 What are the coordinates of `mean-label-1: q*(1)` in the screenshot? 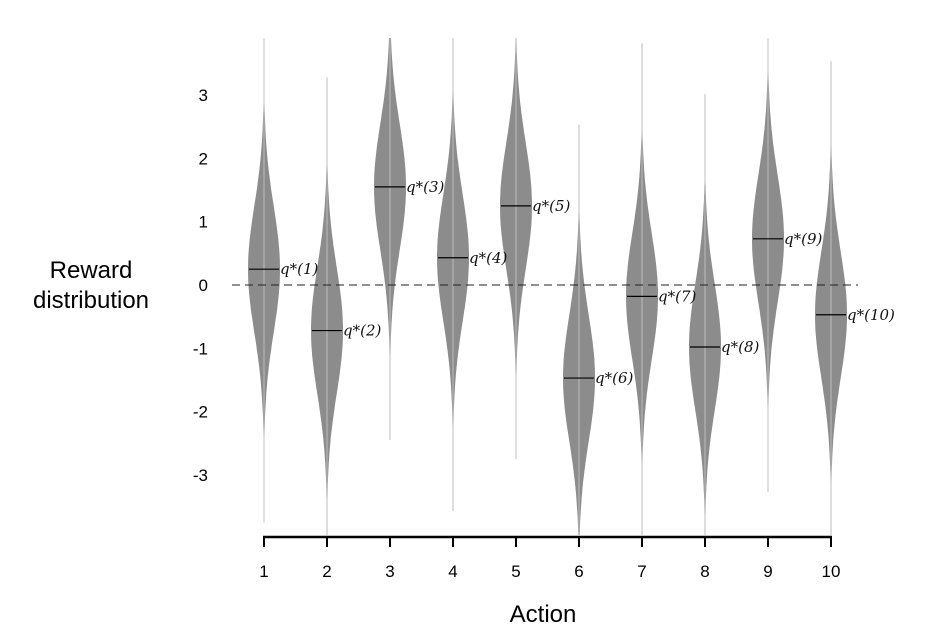 It's located at (299, 269).